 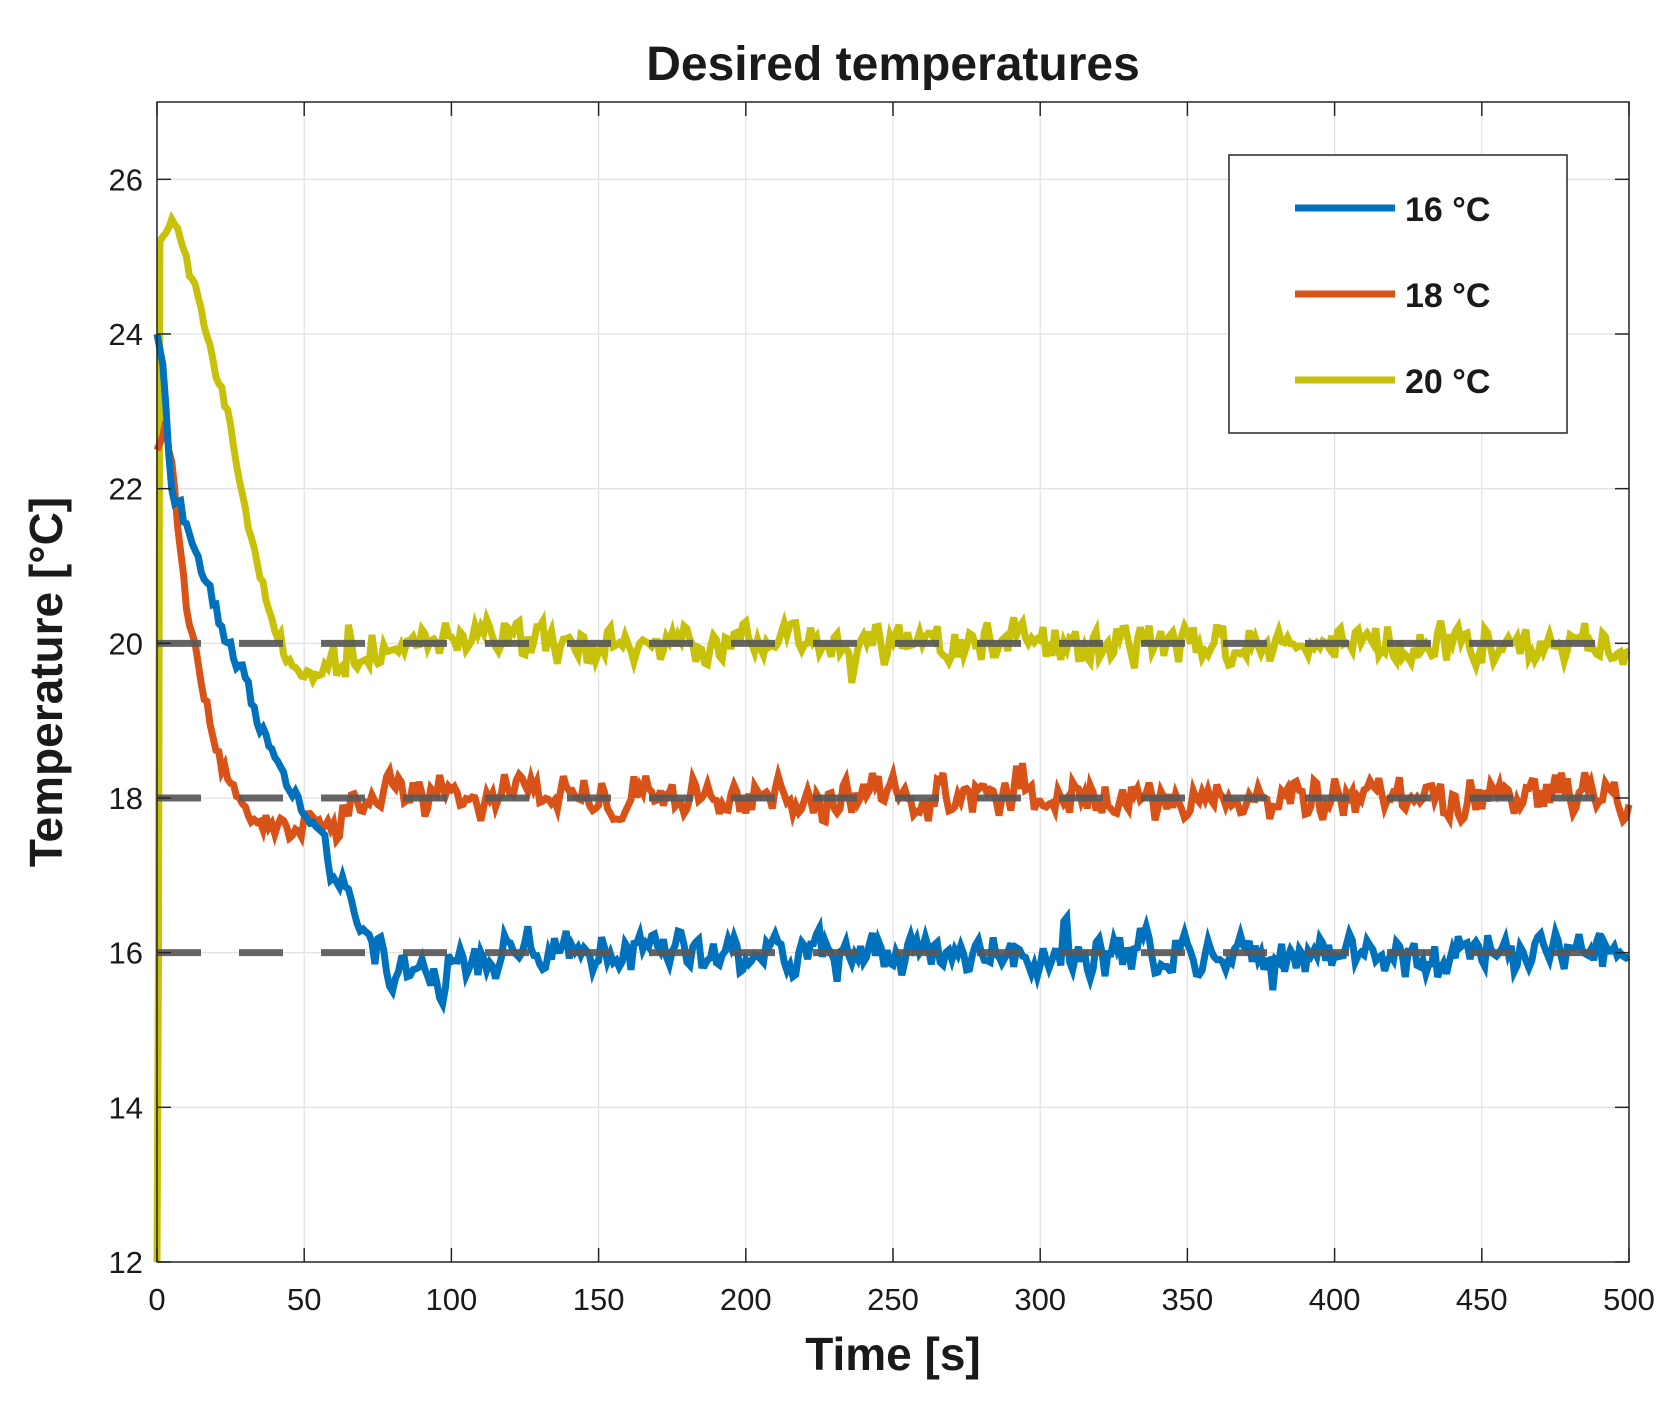 What do you see at coordinates (452, 1299) in the screenshot?
I see `x-tick-label: 100` at bounding box center [452, 1299].